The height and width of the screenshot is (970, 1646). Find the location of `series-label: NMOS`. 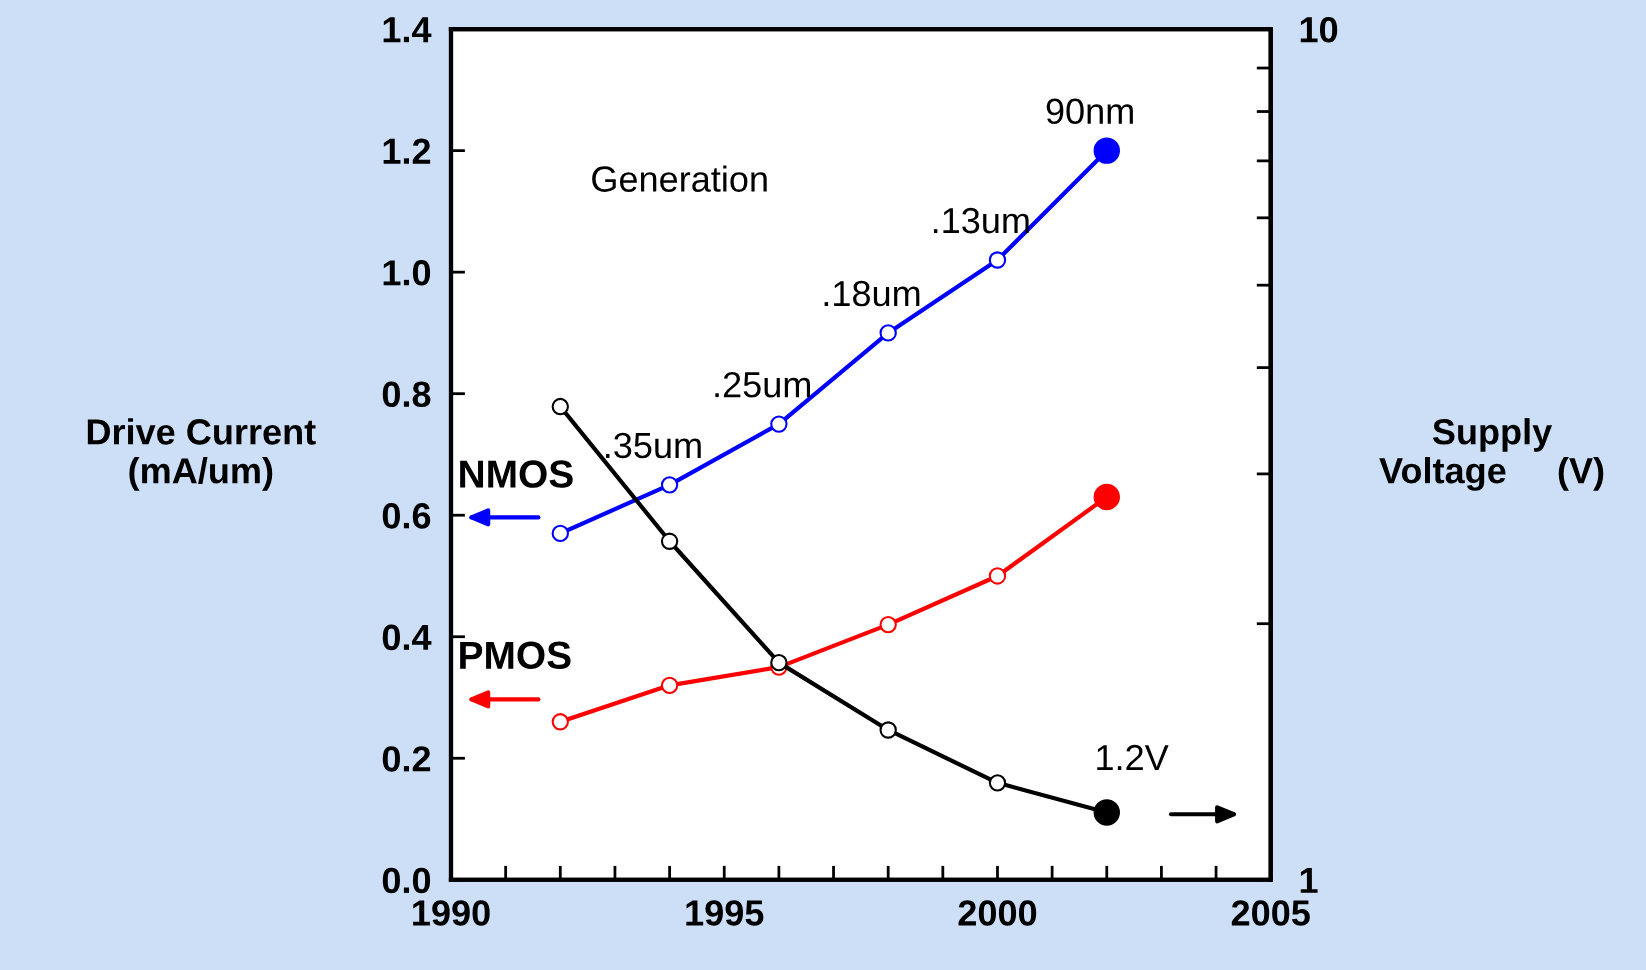

series-label: NMOS is located at coordinates (516, 474).